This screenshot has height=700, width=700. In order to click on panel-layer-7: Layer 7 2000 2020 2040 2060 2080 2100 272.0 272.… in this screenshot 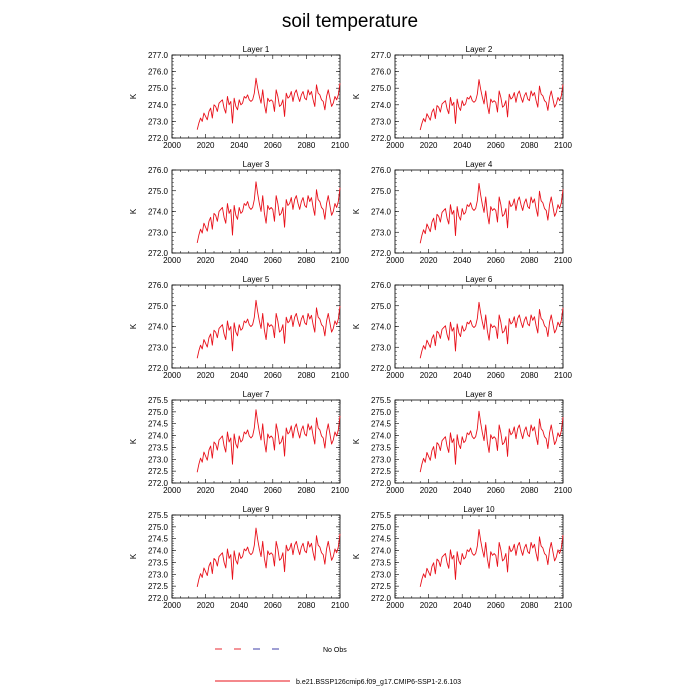, I will do `click(239, 442)`.